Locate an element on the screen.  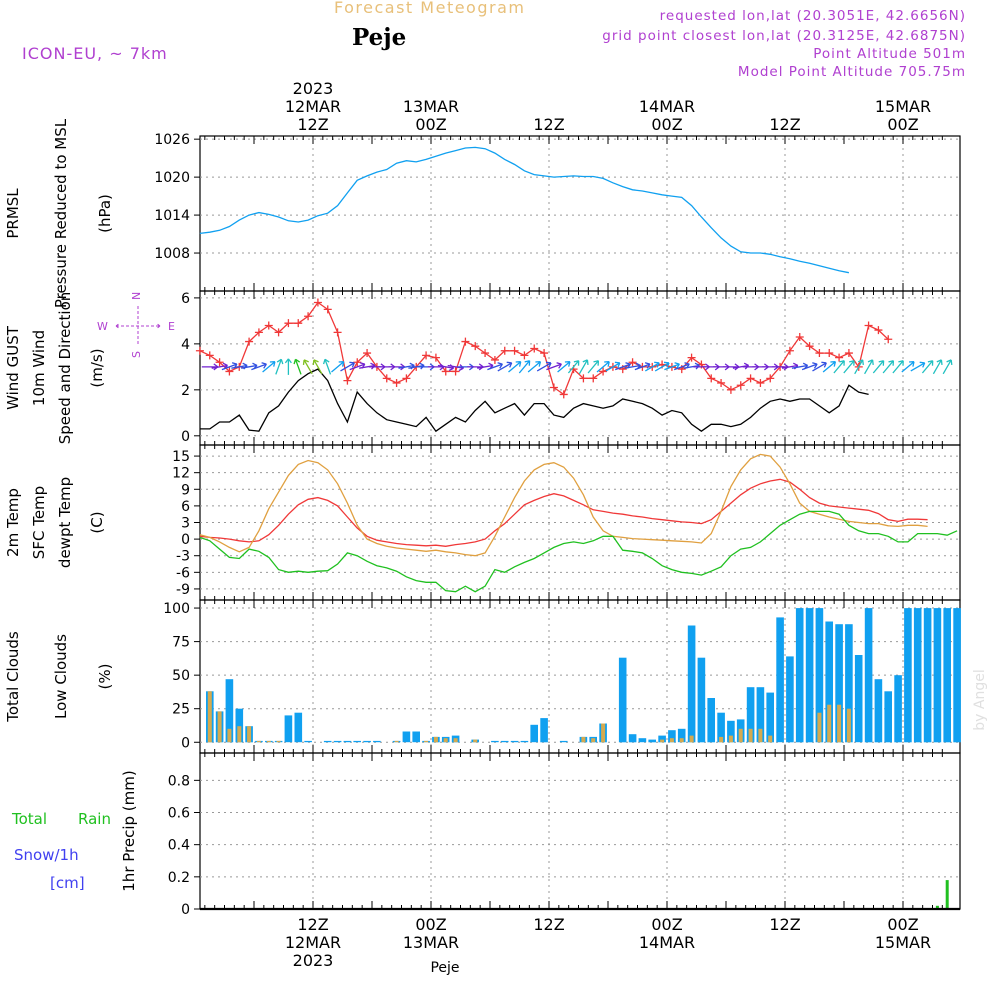
compass-n: N is located at coordinates (136, 296).